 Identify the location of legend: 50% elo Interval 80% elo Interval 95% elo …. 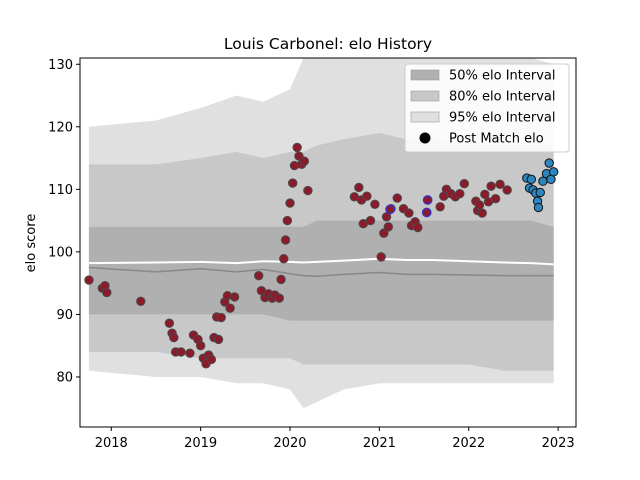
(487, 108).